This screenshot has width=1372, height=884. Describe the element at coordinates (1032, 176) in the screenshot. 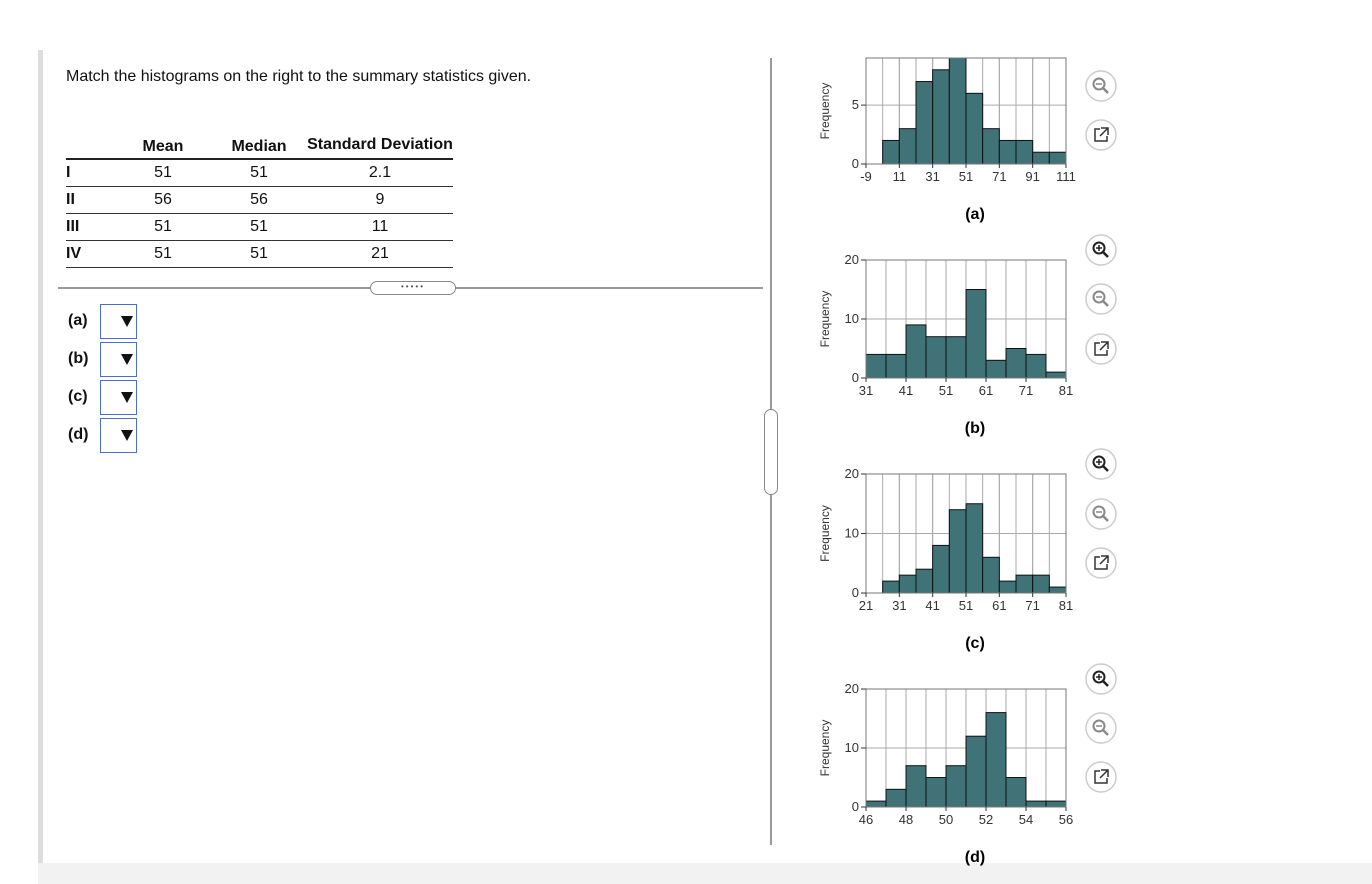

I see `x-tick-label: 91` at that location.